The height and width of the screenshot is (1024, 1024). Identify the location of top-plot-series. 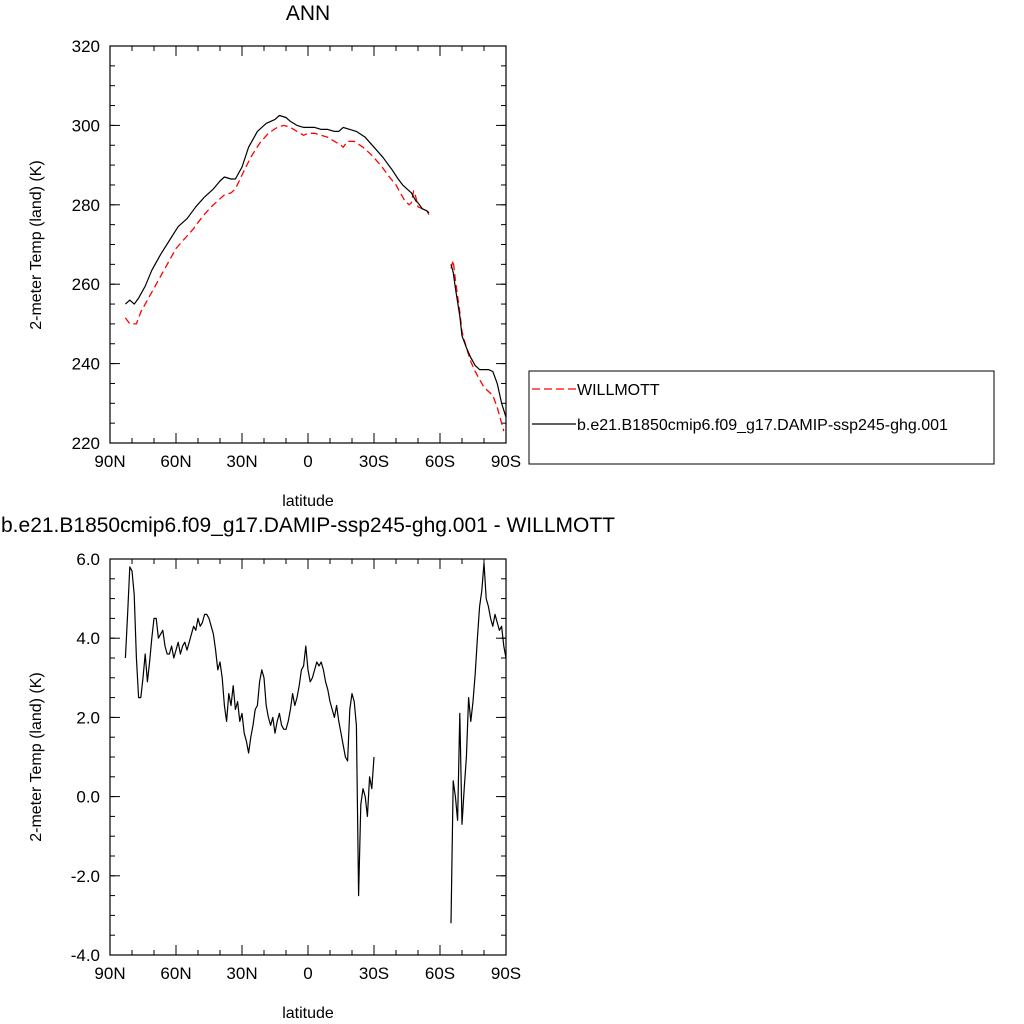
(315, 273).